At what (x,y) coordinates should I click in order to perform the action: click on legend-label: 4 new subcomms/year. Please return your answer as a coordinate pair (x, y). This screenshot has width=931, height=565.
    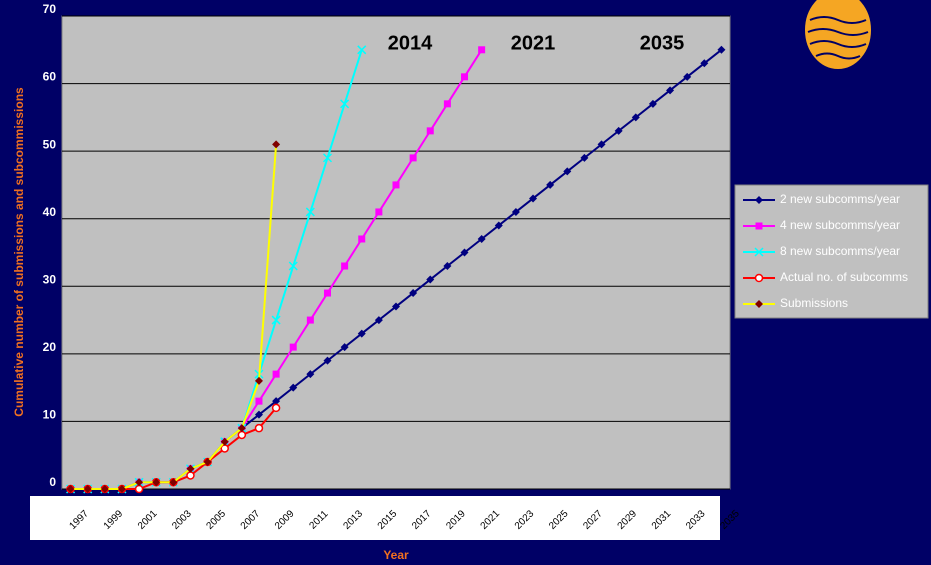
    Looking at the image, I should click on (840, 225).